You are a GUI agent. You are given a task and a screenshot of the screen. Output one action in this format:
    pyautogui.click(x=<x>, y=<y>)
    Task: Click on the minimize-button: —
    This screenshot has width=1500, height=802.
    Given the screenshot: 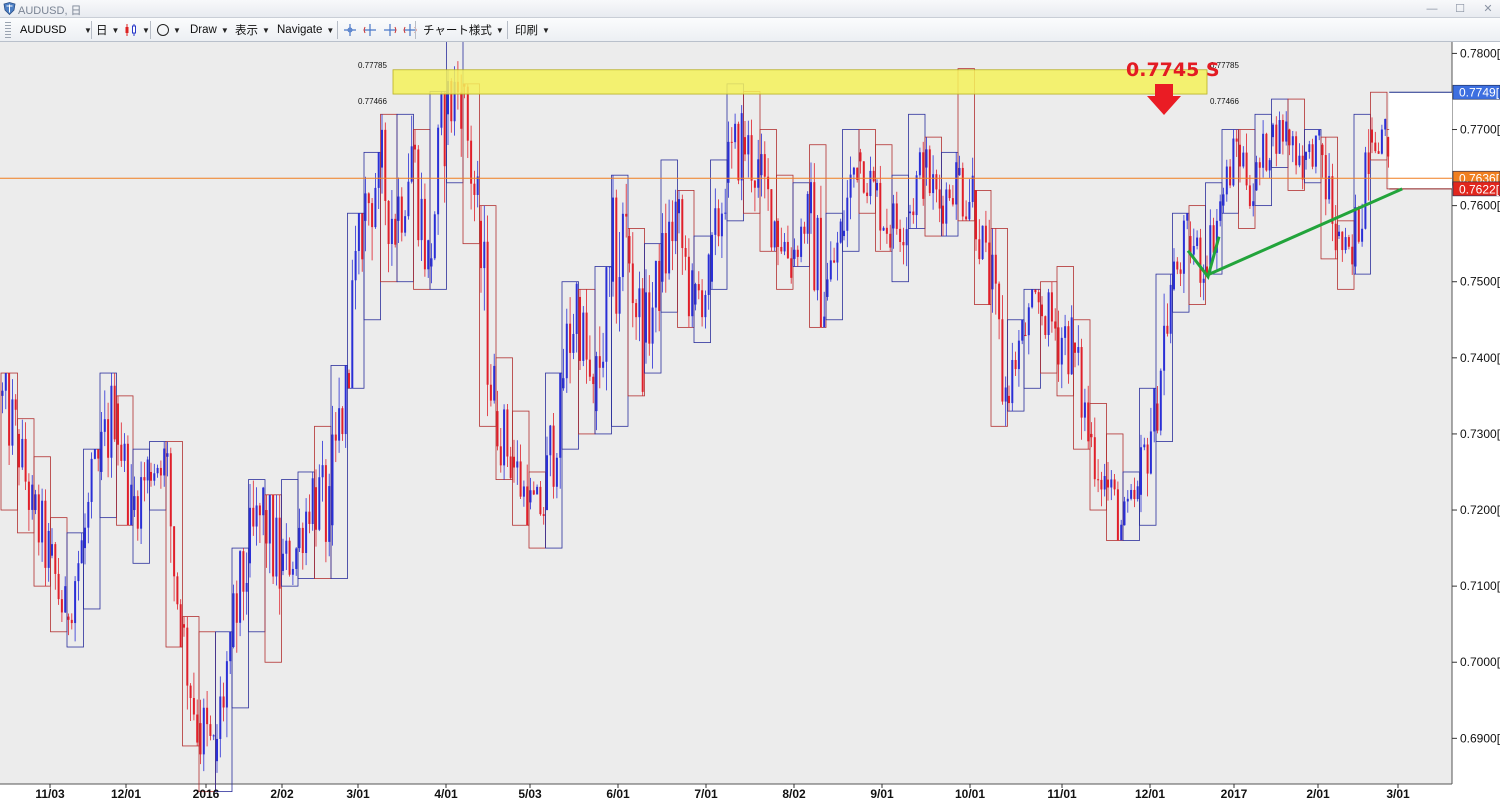 What is the action you would take?
    pyautogui.click(x=1432, y=9)
    